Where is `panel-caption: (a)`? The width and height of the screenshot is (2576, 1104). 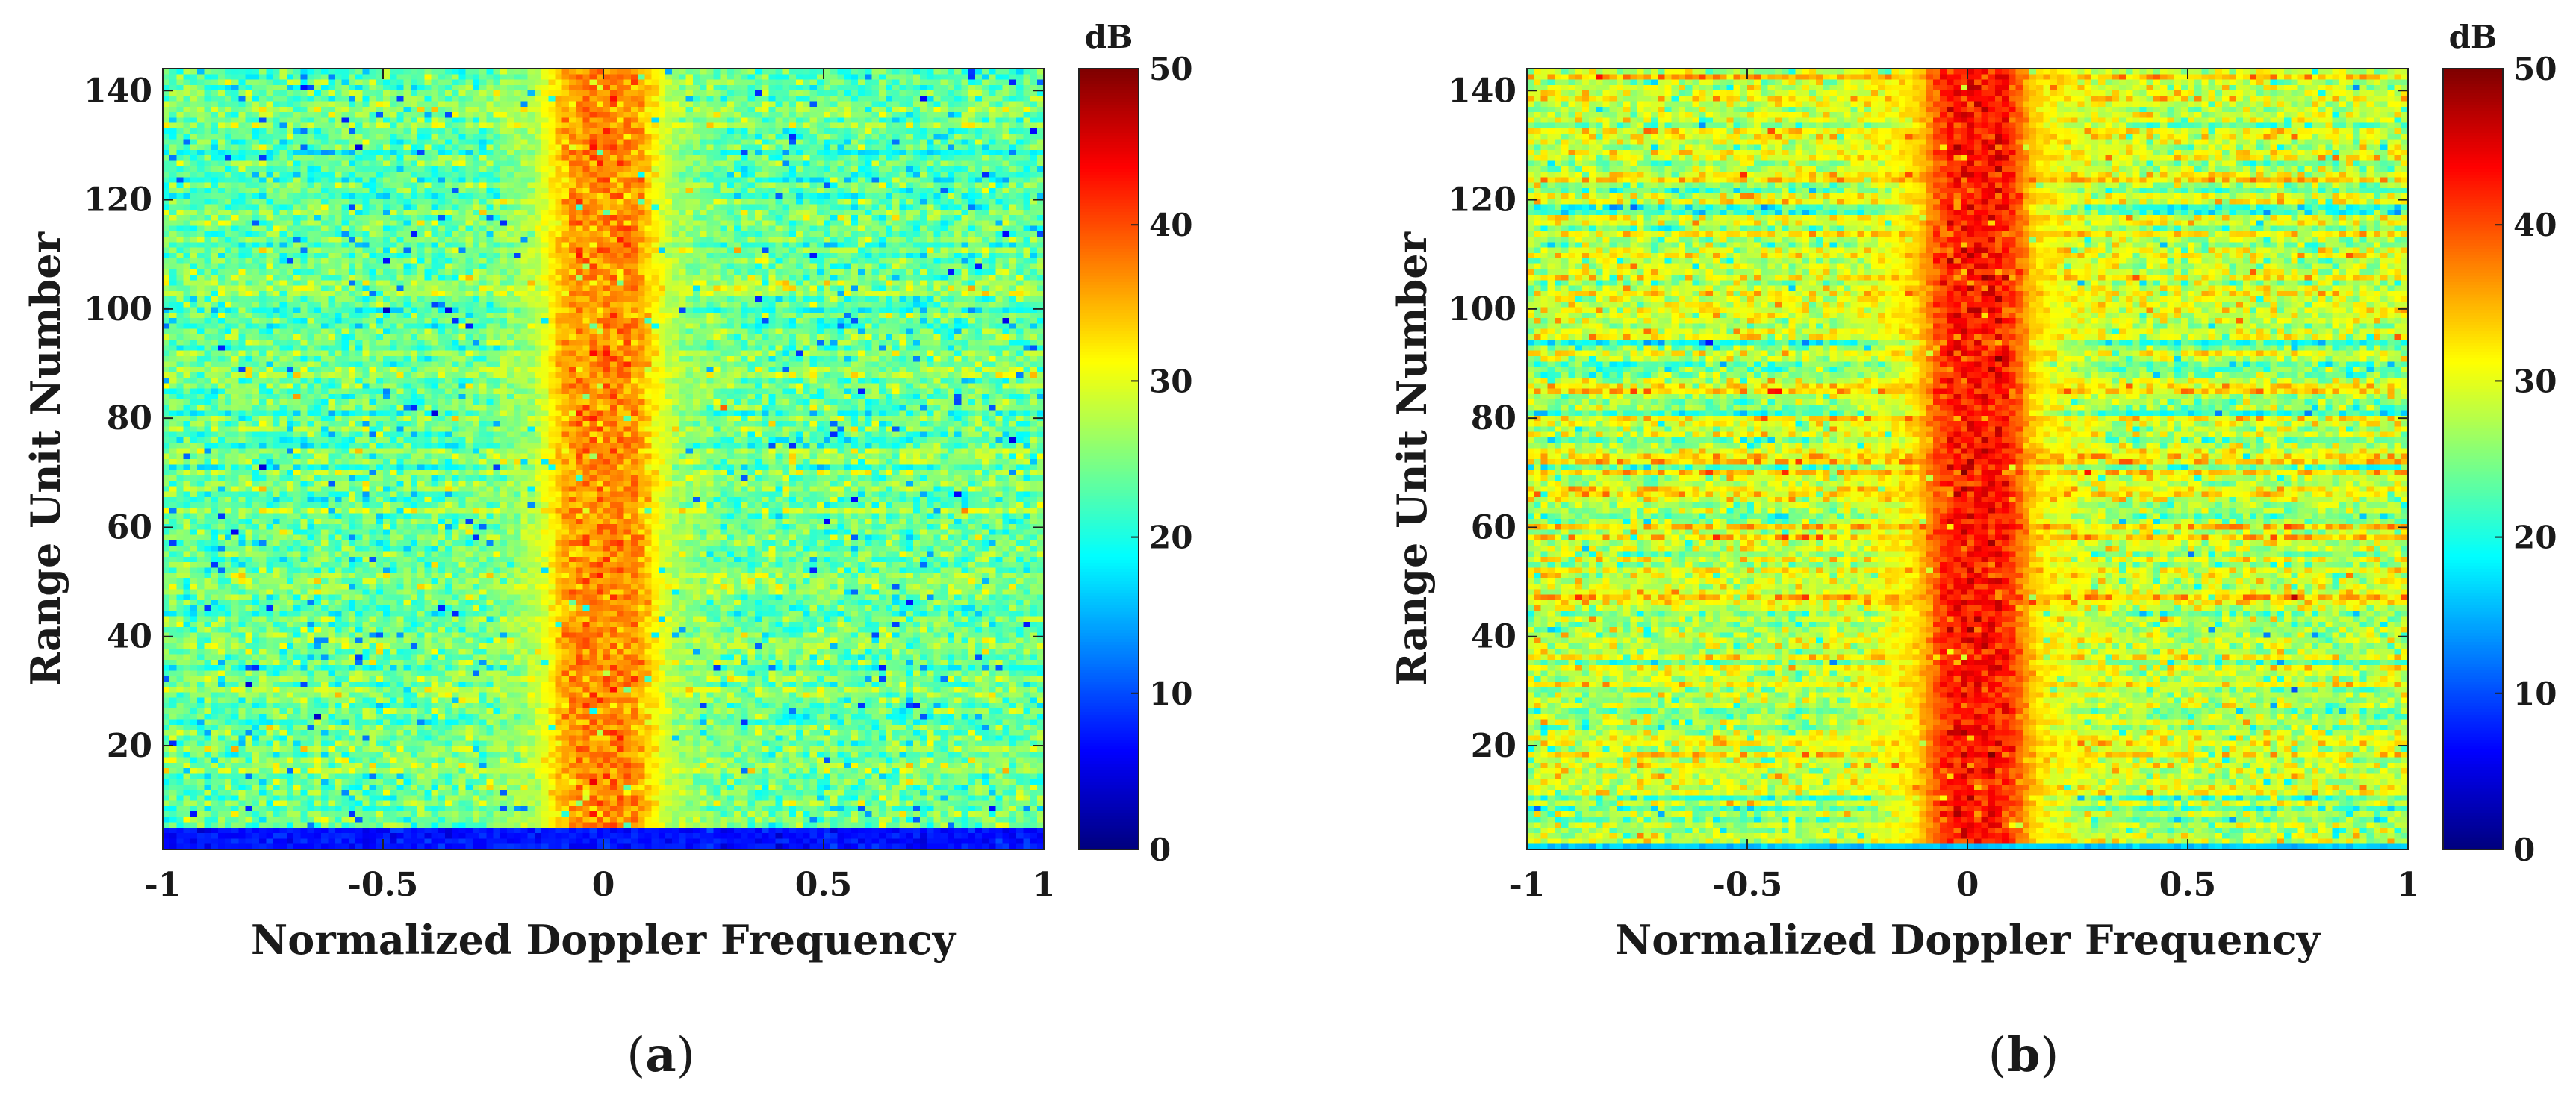
panel-caption: (a) is located at coordinates (660, 1055).